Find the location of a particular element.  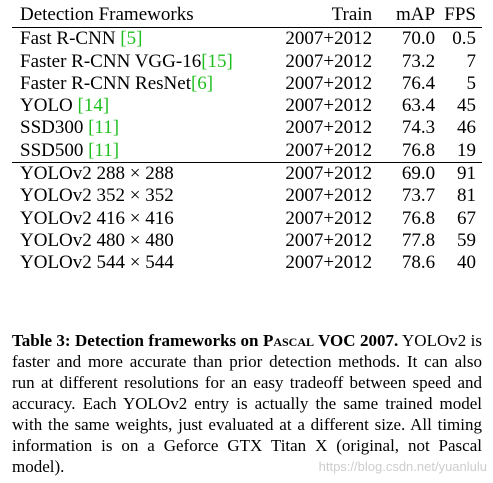

fps-cell: 46 is located at coordinates (466, 128).